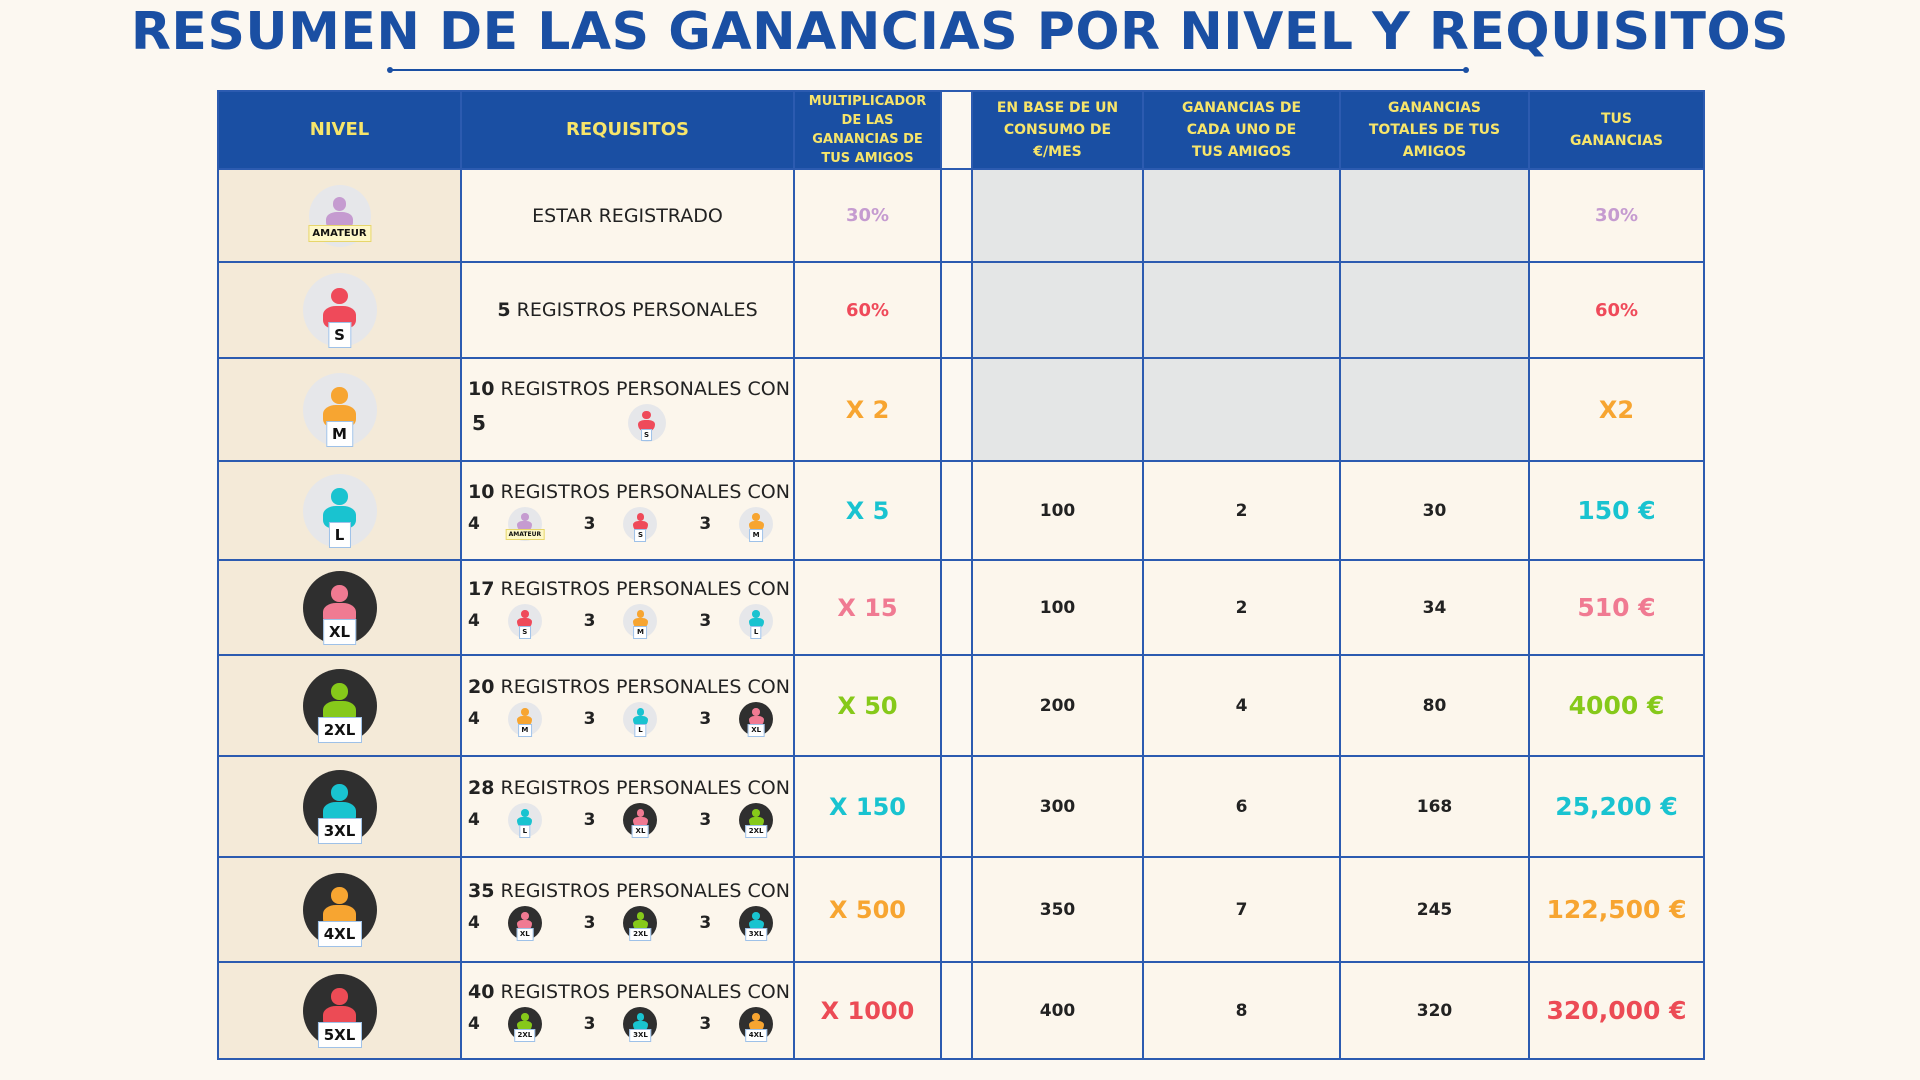  What do you see at coordinates (339, 705) in the screenshot?
I see `level-cell: 2XL` at bounding box center [339, 705].